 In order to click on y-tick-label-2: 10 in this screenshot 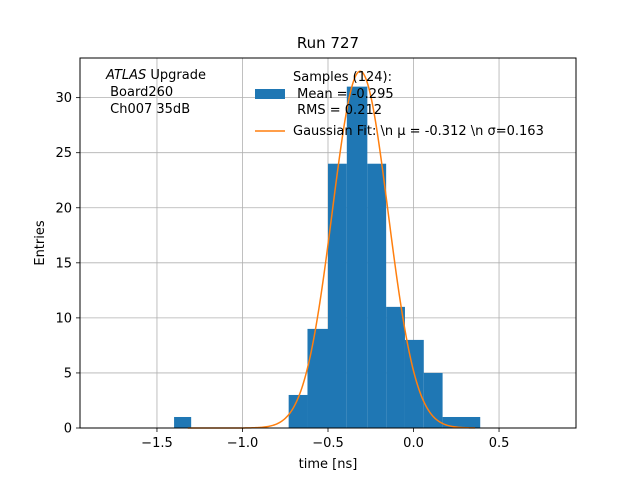, I will do `click(63, 318)`.